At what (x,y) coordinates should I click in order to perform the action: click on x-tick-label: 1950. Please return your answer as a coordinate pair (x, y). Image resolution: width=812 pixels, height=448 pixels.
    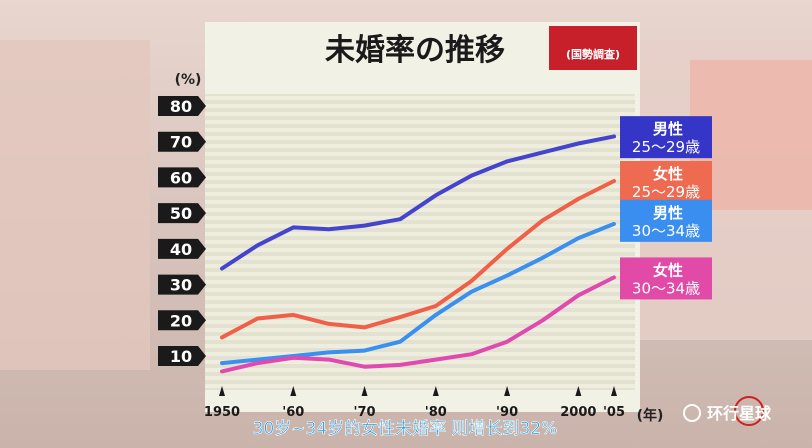
    Looking at the image, I should click on (222, 412).